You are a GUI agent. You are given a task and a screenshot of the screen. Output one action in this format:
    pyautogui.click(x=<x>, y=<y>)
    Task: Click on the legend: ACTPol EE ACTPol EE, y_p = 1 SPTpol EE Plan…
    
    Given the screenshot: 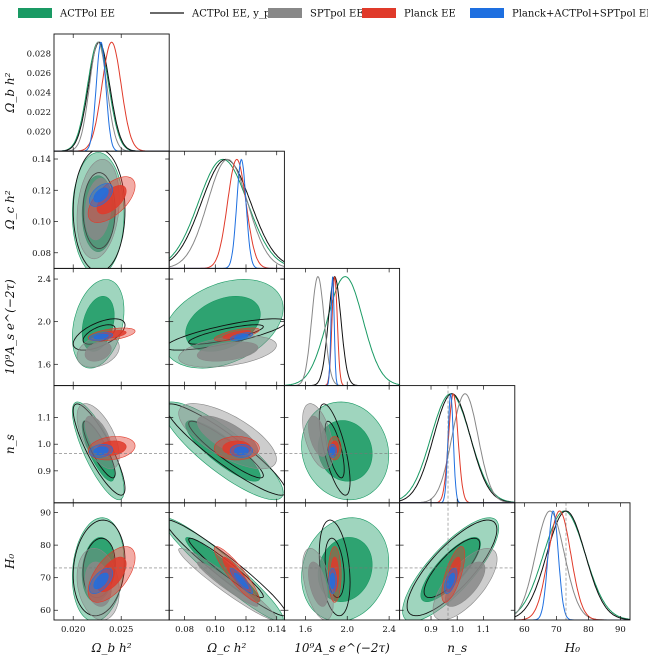 What is the action you would take?
    pyautogui.click(x=333, y=14)
    